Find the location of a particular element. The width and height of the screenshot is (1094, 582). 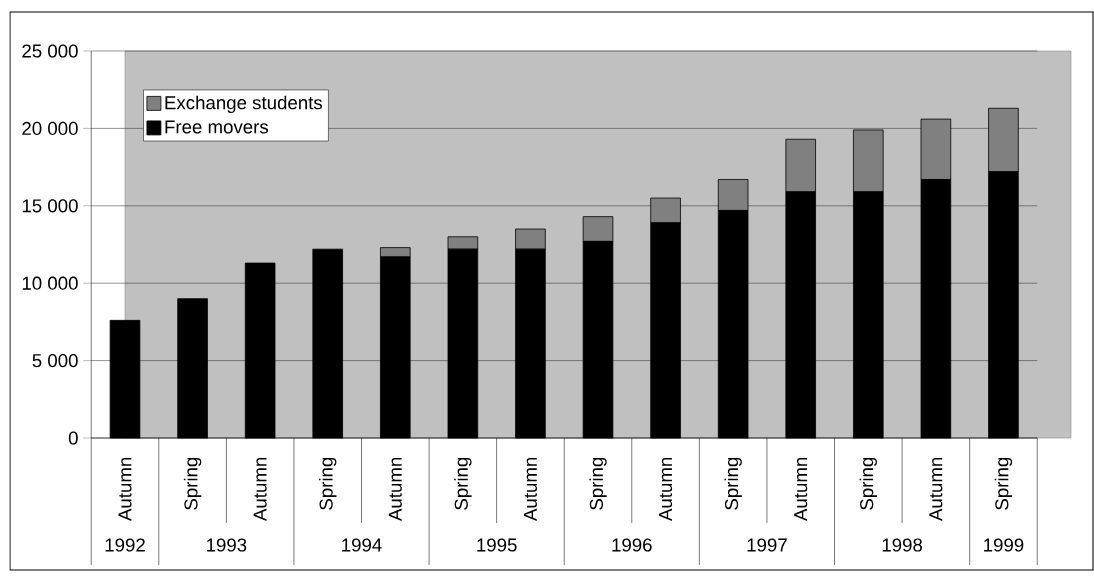

text: 1999 is located at coordinates (1004, 545).